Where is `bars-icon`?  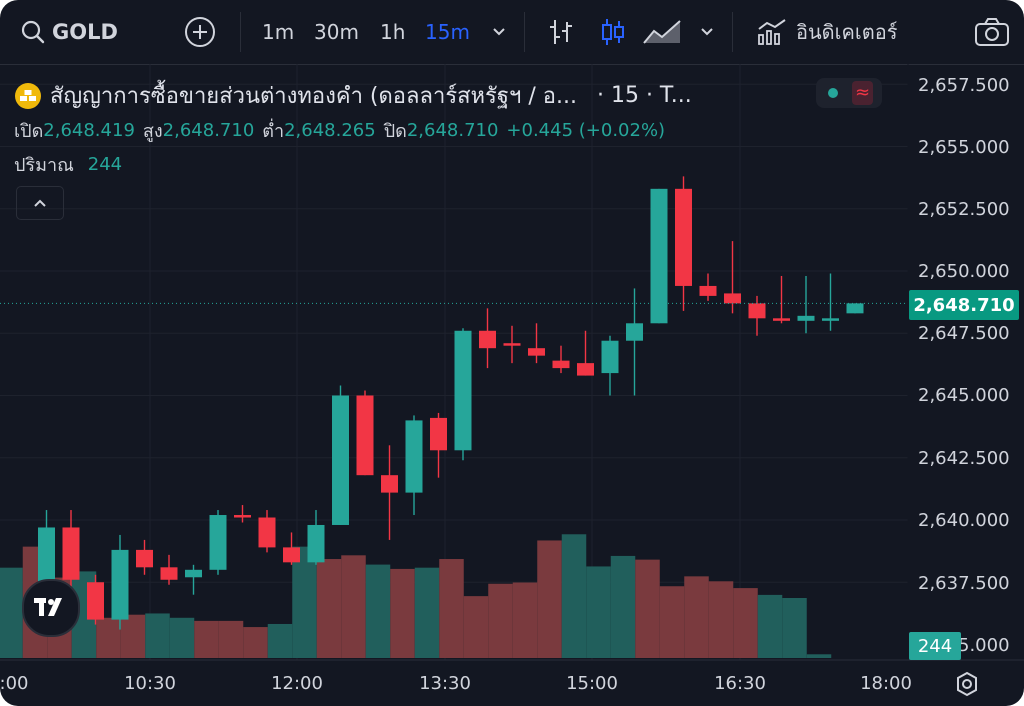 bars-icon is located at coordinates (561, 32).